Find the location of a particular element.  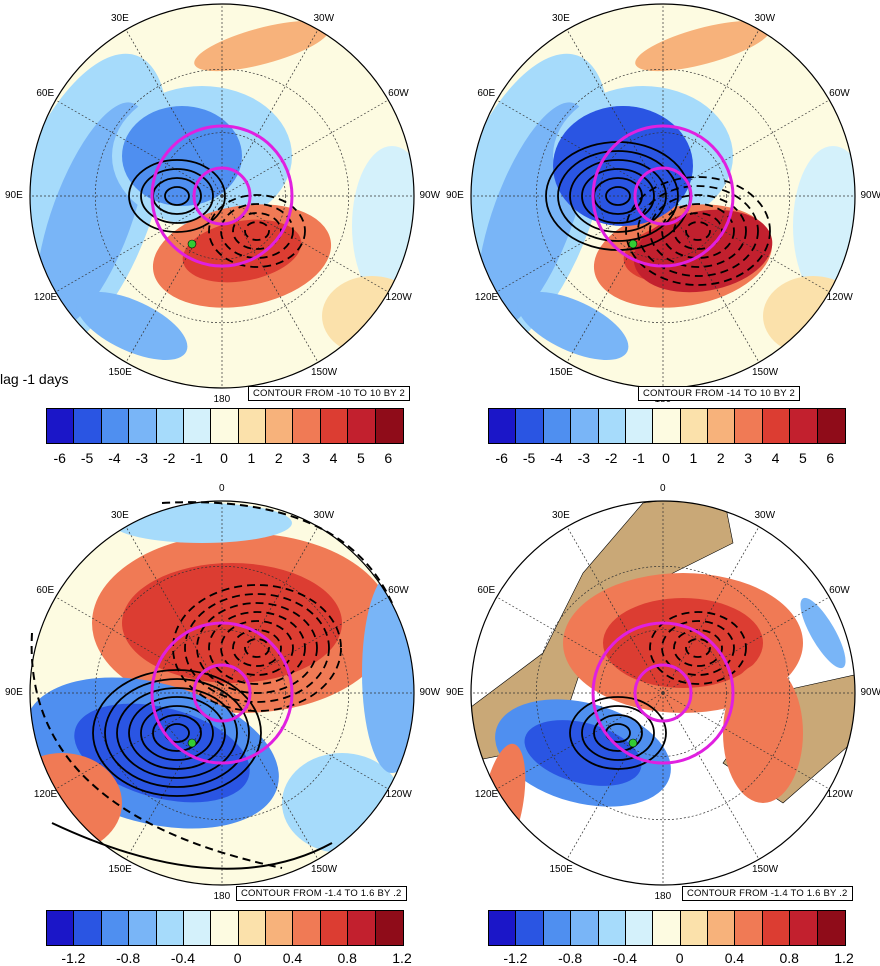

colorbar-tick-label: -3 is located at coordinates (584, 458).